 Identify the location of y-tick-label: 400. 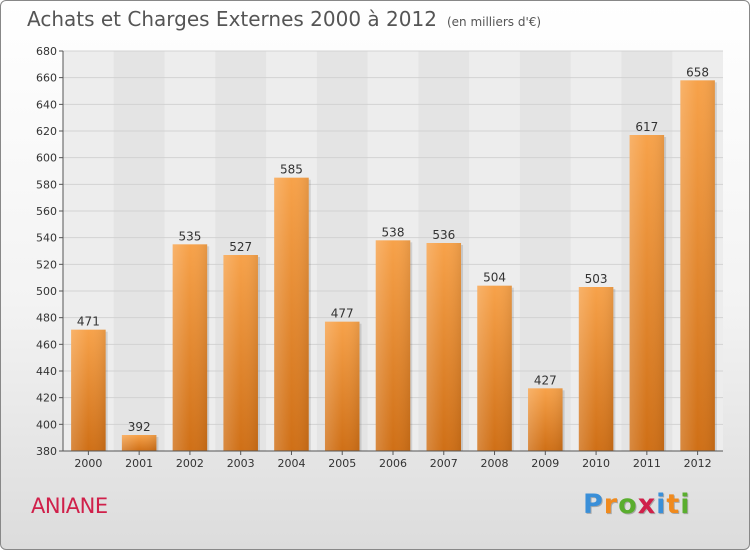
(46, 424).